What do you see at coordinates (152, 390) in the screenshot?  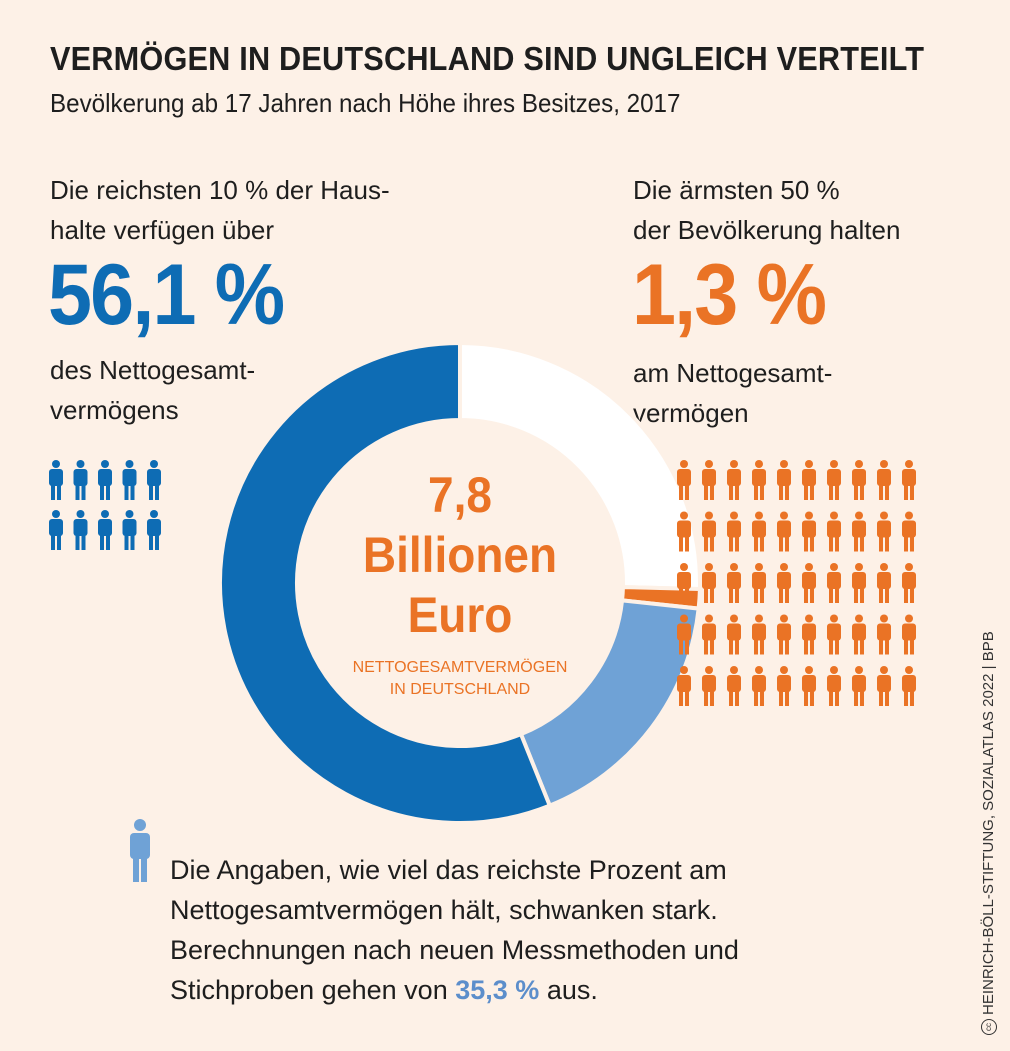 I see `richest-after: des Nettogesamt- vermögens` at bounding box center [152, 390].